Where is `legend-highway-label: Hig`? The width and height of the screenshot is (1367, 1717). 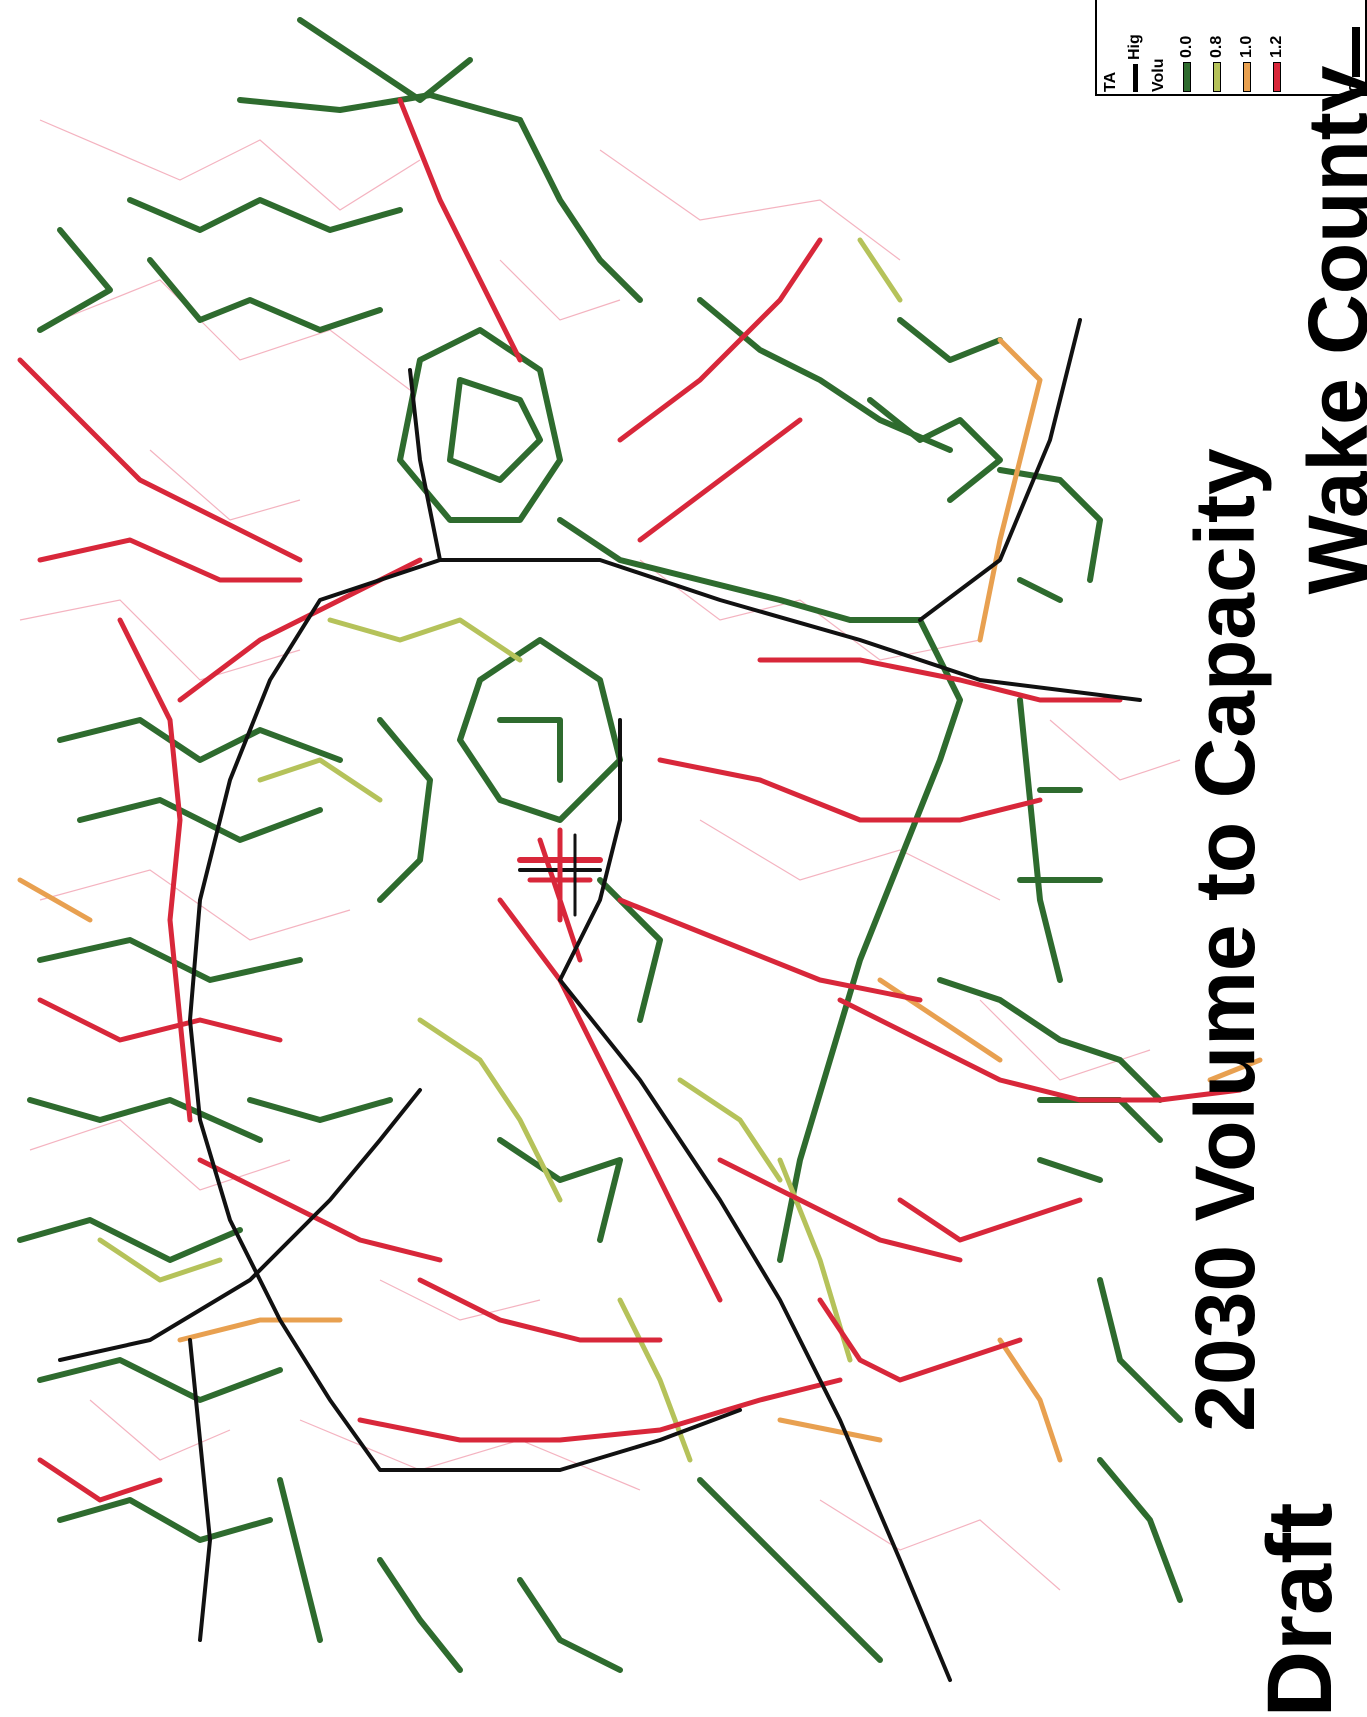
legend-highway-label: Hig is located at coordinates (1134, 47).